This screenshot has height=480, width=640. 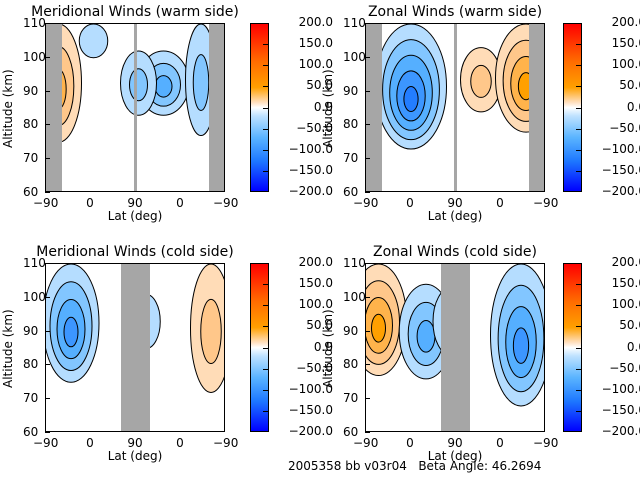 What do you see at coordinates (415, 466) in the screenshot?
I see `footer-info: 2005358 bb v03r04 Beta Angle: 46.2694` at bounding box center [415, 466].